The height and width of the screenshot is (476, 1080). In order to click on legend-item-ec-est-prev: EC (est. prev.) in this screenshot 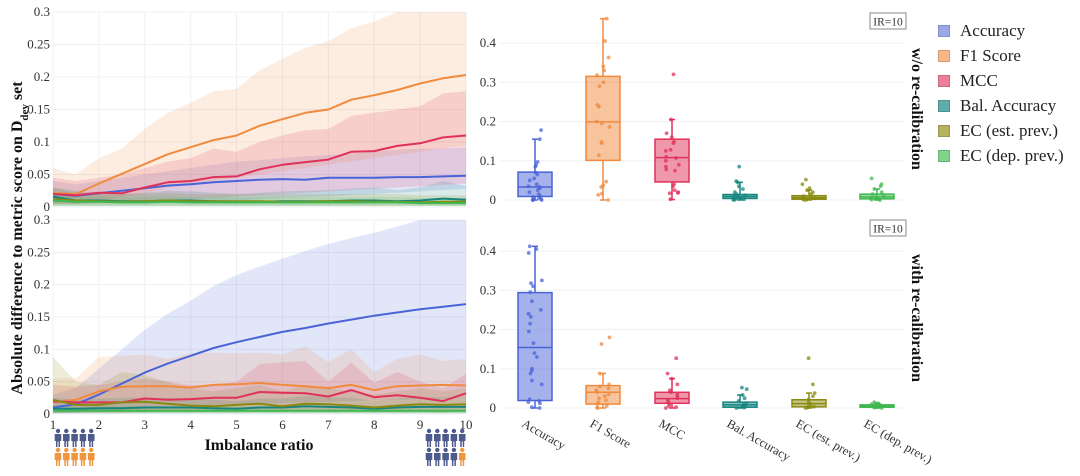, I will do `click(1001, 130)`.